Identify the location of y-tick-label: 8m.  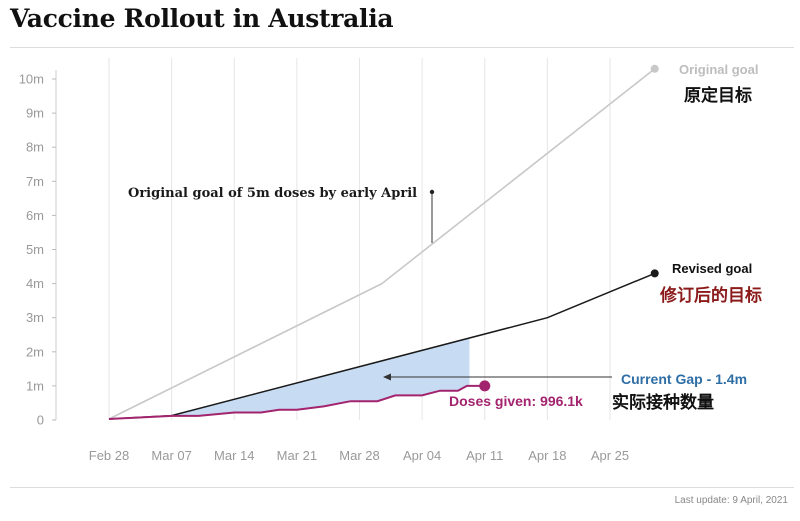
(35, 147).